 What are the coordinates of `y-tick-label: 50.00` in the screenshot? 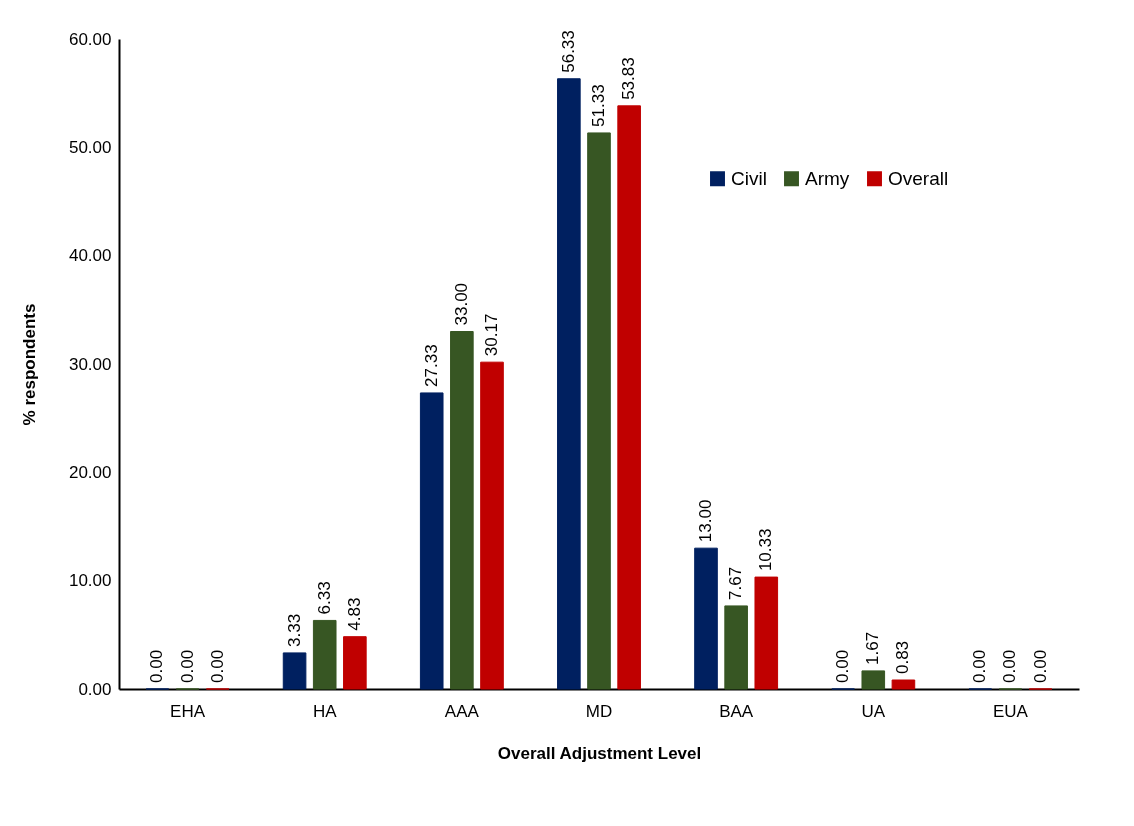 It's located at (90, 147).